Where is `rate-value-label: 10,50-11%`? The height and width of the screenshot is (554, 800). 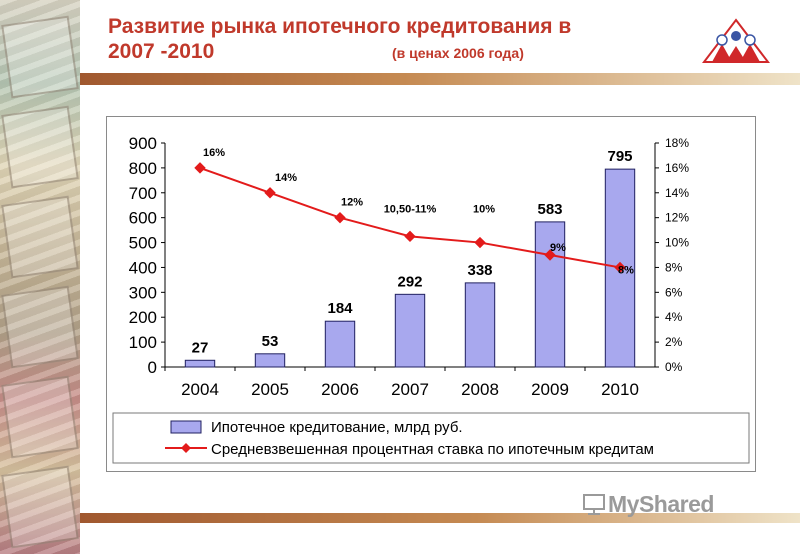 rate-value-label: 10,50-11% is located at coordinates (410, 209).